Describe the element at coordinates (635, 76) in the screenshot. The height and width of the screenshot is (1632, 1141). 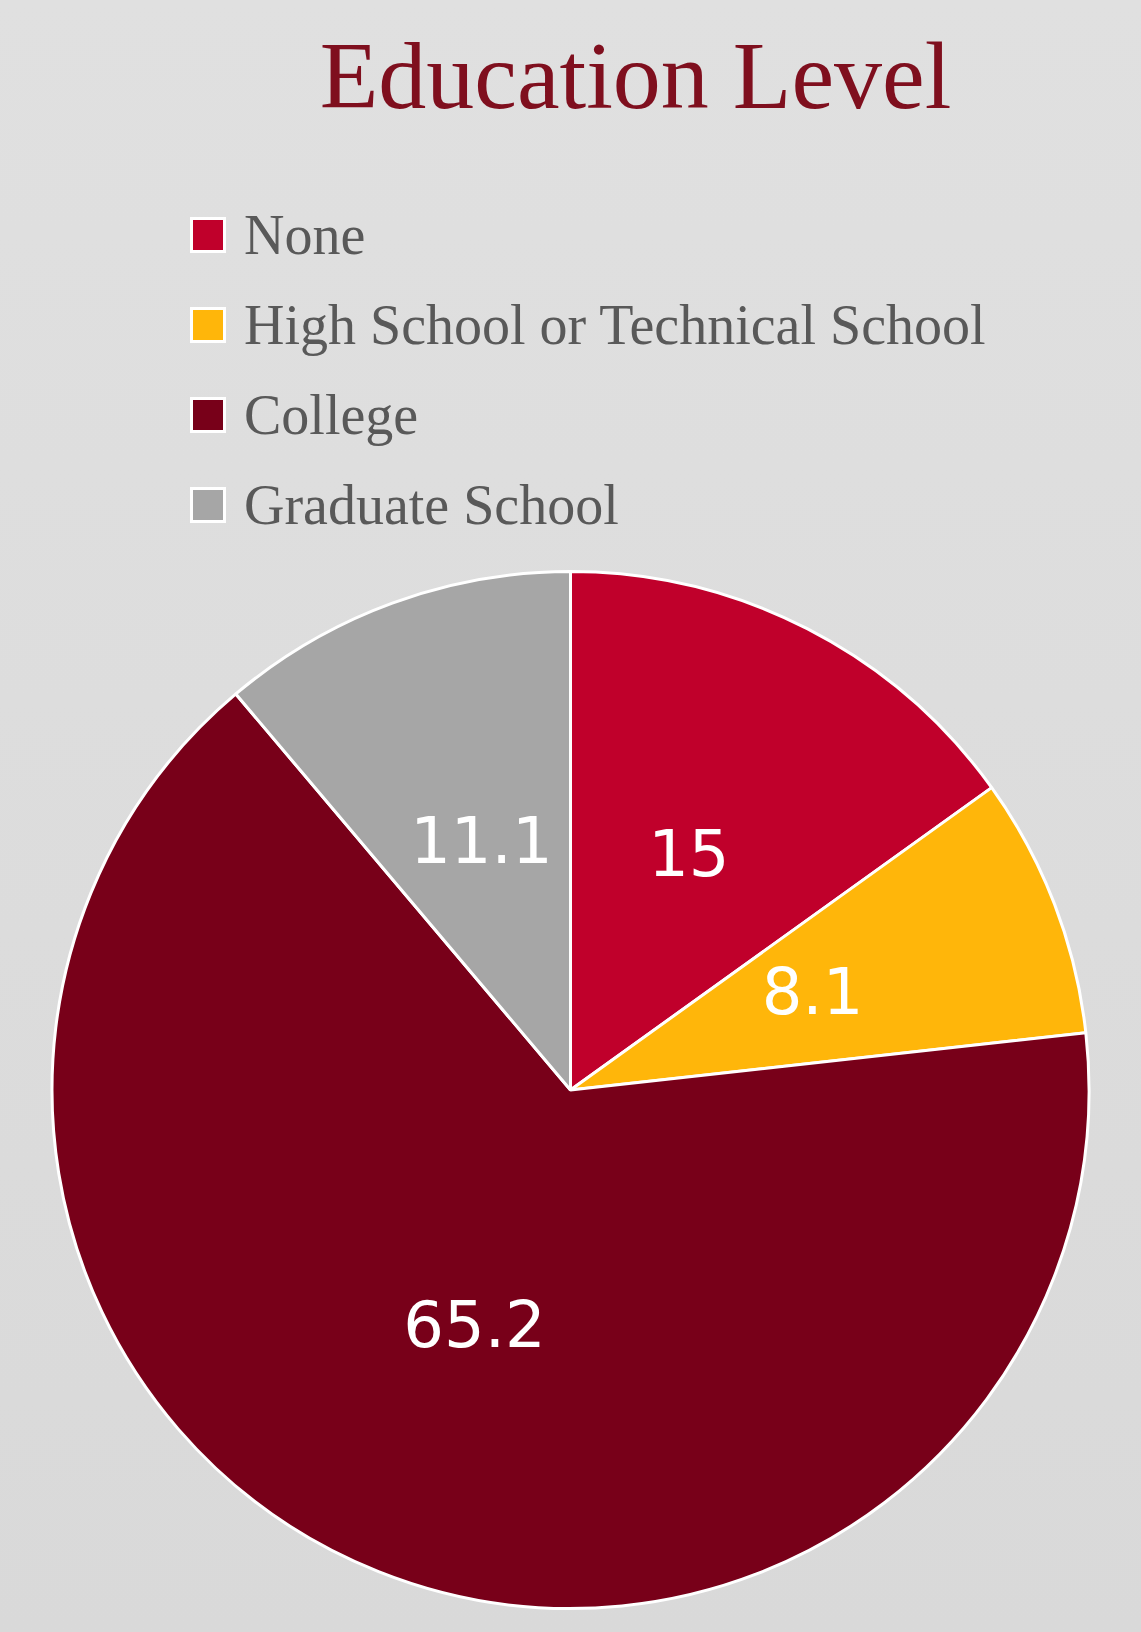
I see `chart-title: Education Level` at that location.